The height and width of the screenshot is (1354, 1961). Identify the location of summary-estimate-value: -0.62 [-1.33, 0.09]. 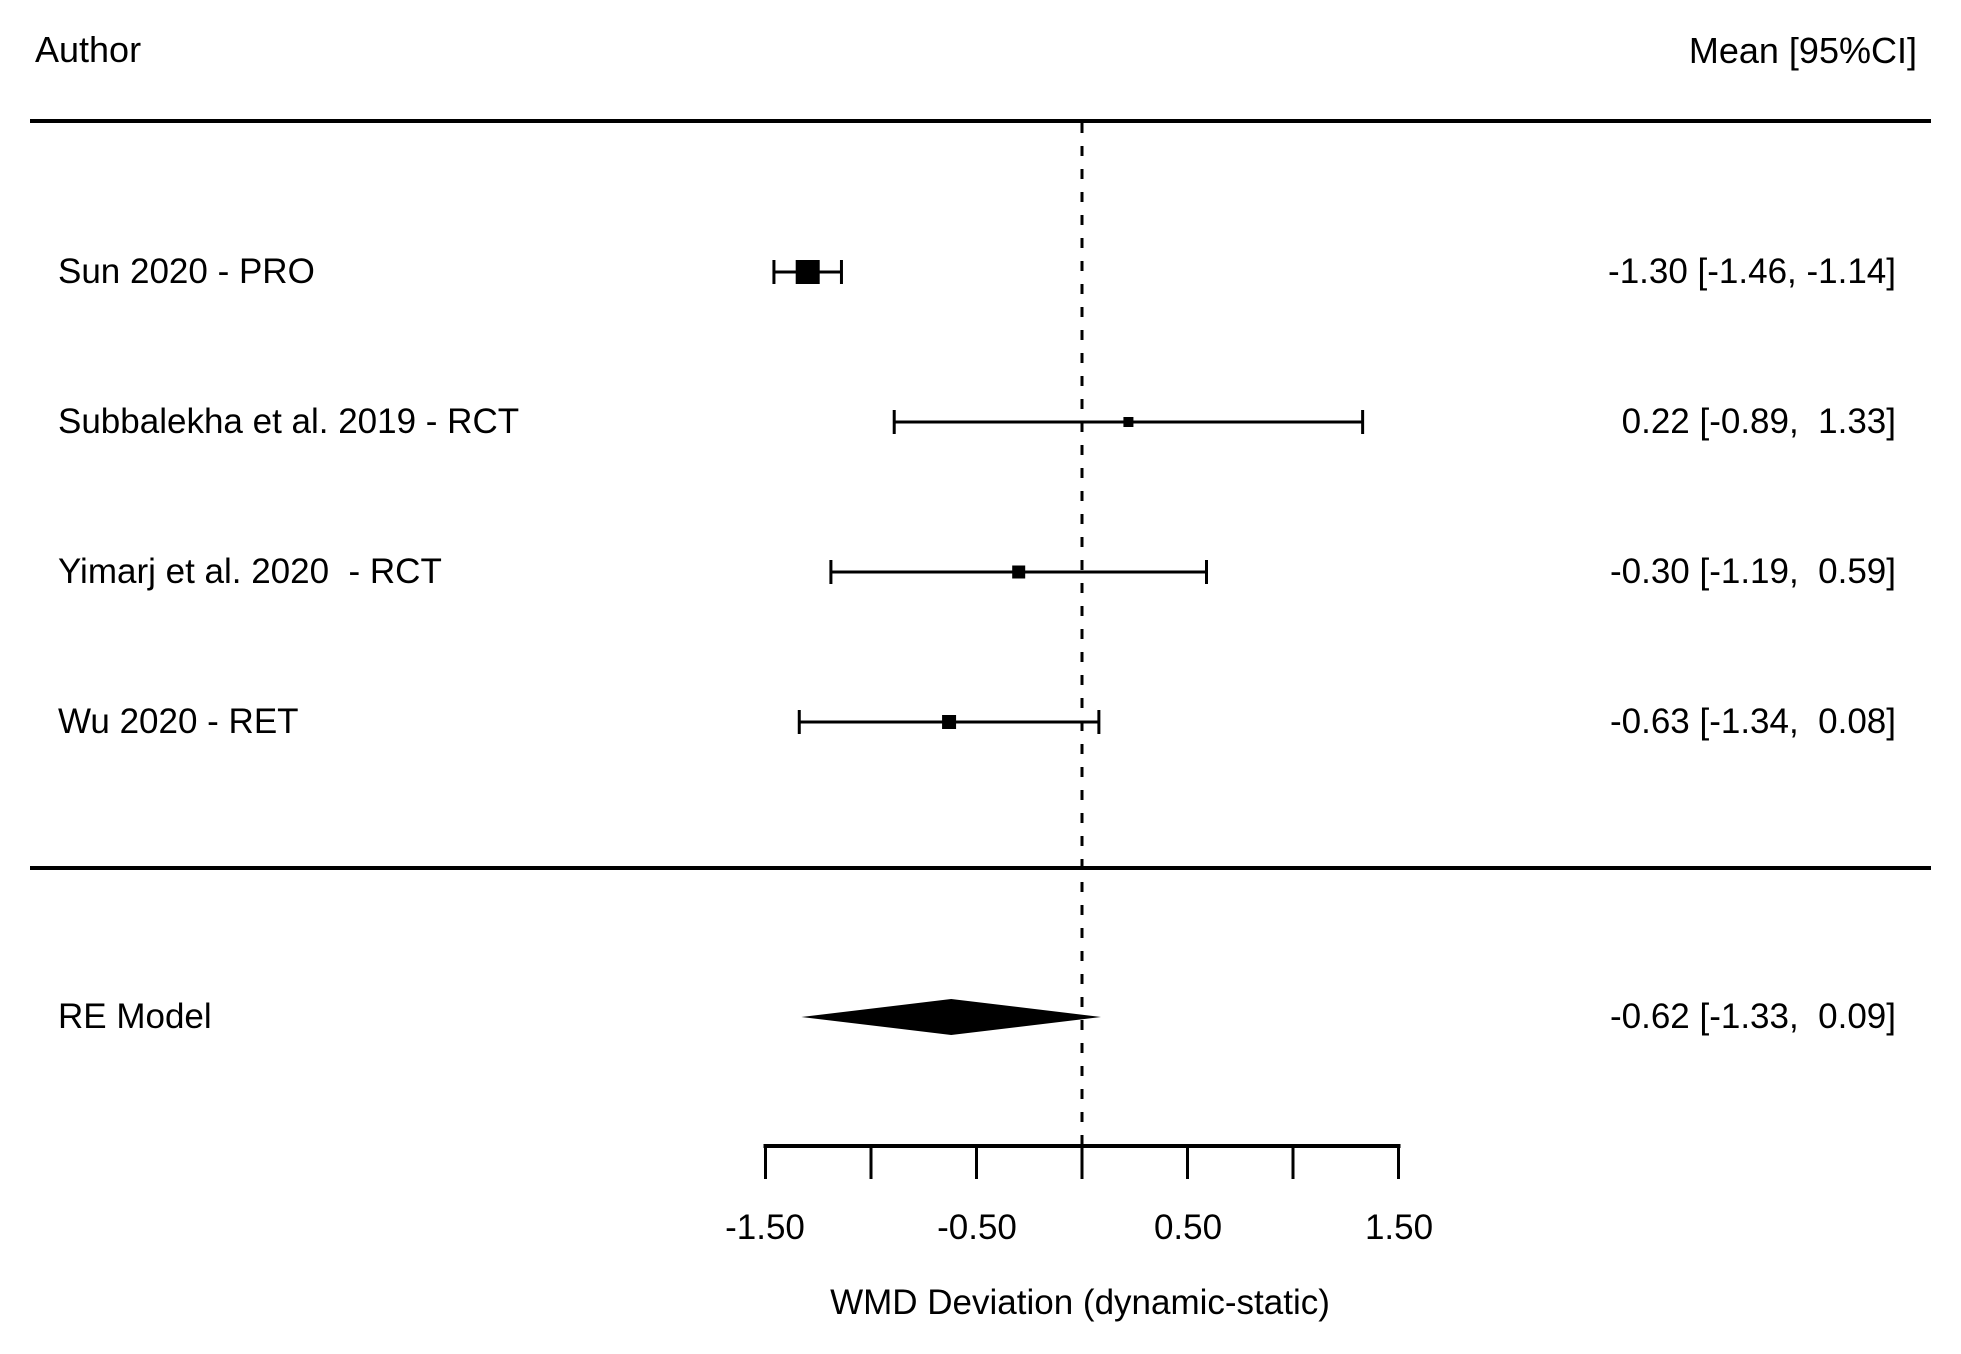
(1752, 1016).